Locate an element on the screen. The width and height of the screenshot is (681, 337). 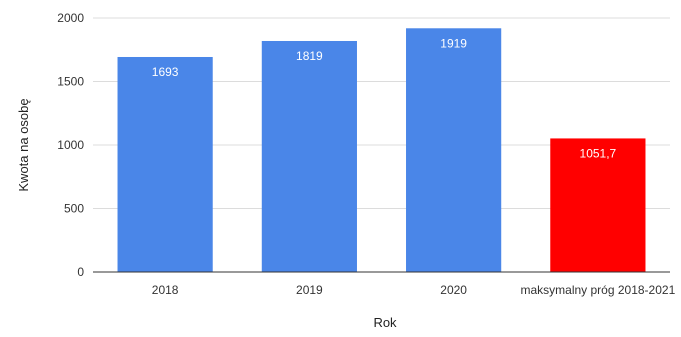
bar-maksymalny-próg-2018-2021 is located at coordinates (598, 205).